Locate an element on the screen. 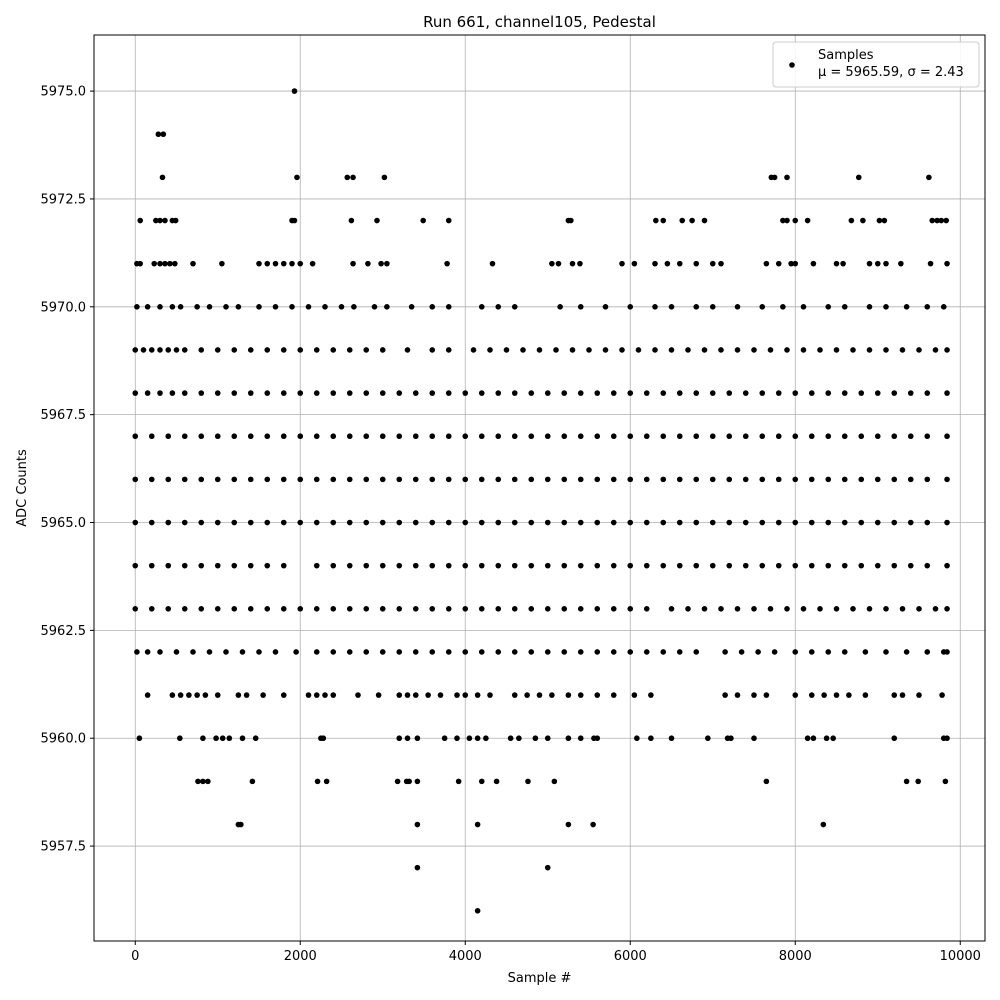  x-tick-label: 0 is located at coordinates (135, 956).